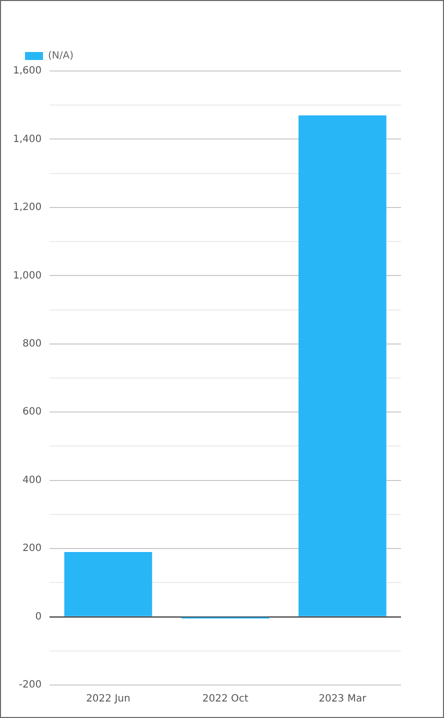  Describe the element at coordinates (30, 685) in the screenshot. I see `y-tick-label: -200` at that location.